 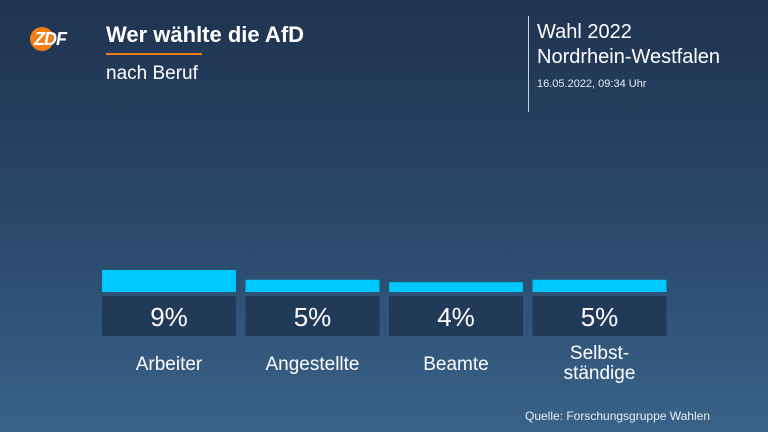 I want to click on category-label: ständige, so click(x=600, y=373).